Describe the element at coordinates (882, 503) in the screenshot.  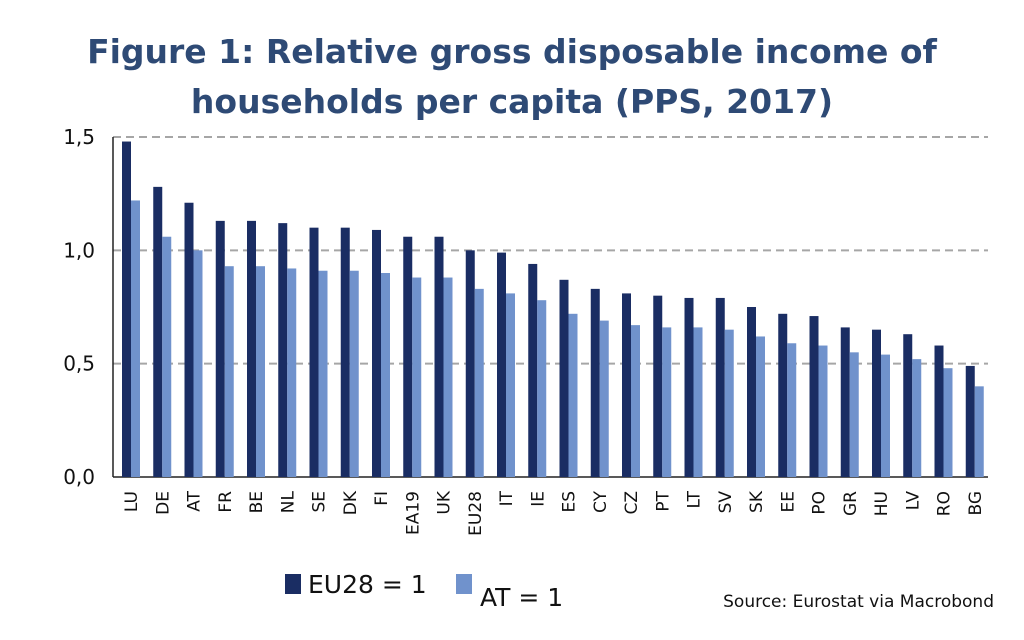
I see `x-tick-label: HU` at that location.